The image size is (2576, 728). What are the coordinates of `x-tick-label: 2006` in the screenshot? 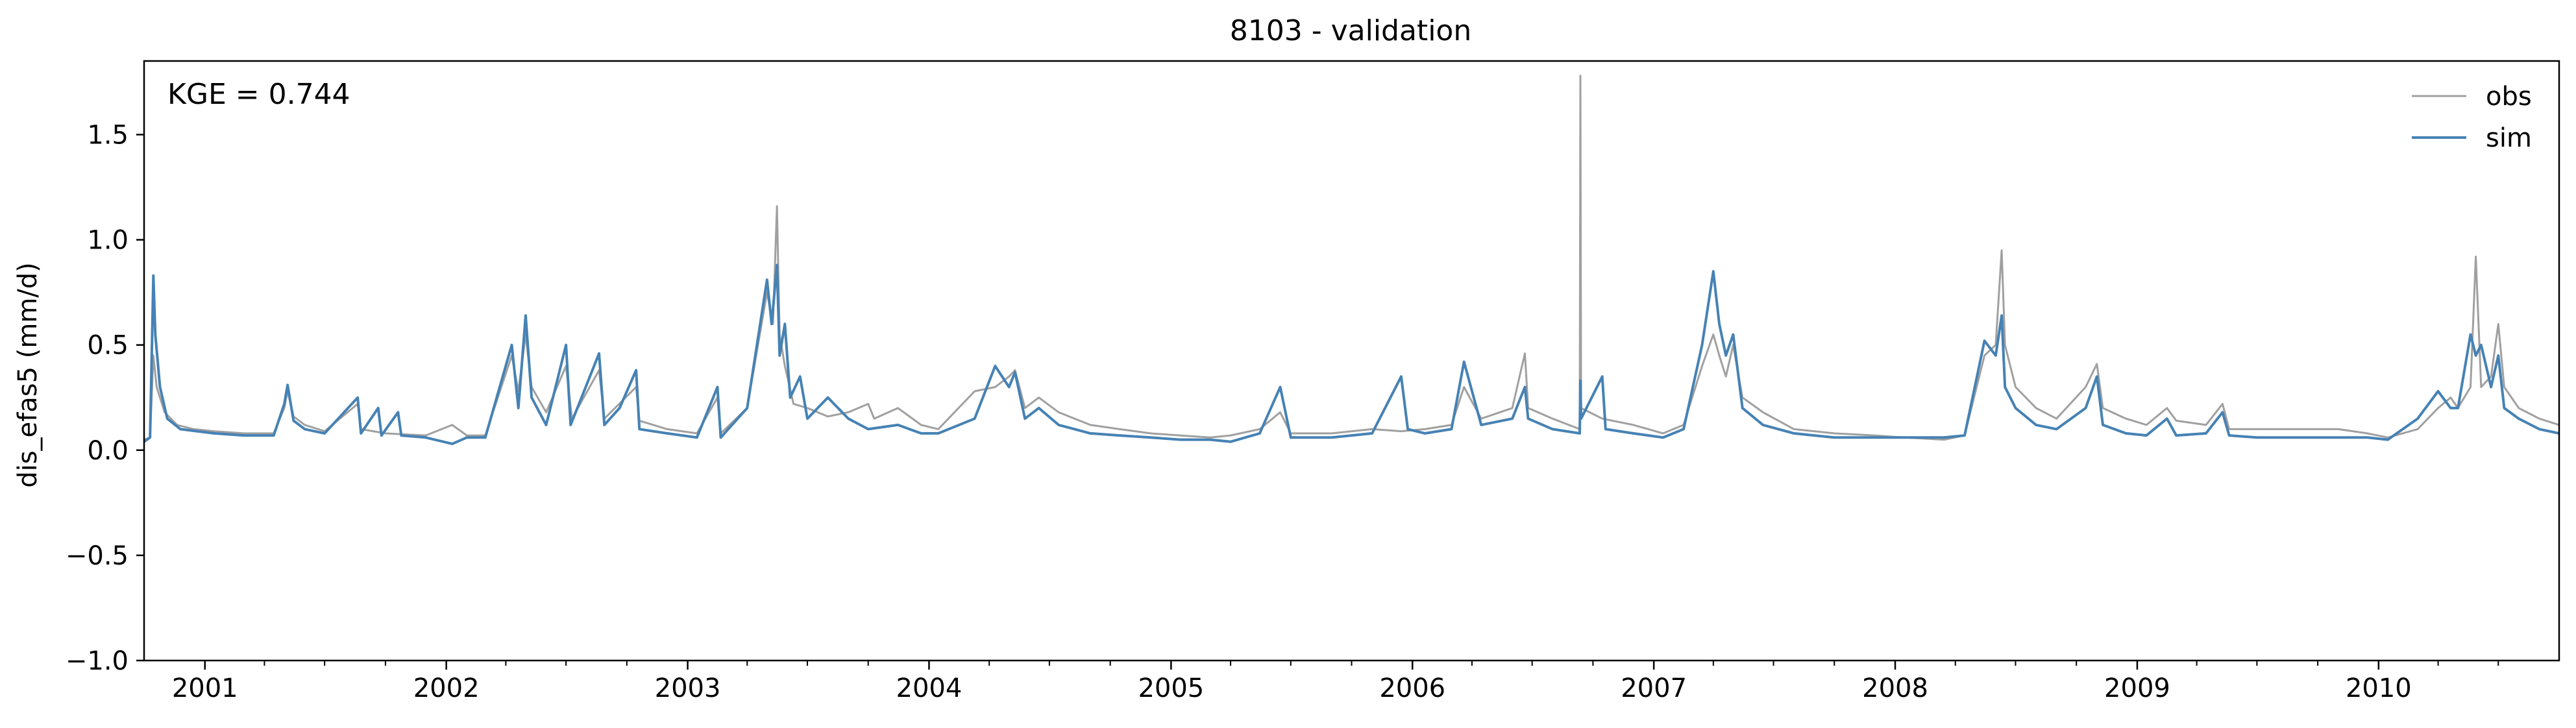 It's located at (1412, 688).